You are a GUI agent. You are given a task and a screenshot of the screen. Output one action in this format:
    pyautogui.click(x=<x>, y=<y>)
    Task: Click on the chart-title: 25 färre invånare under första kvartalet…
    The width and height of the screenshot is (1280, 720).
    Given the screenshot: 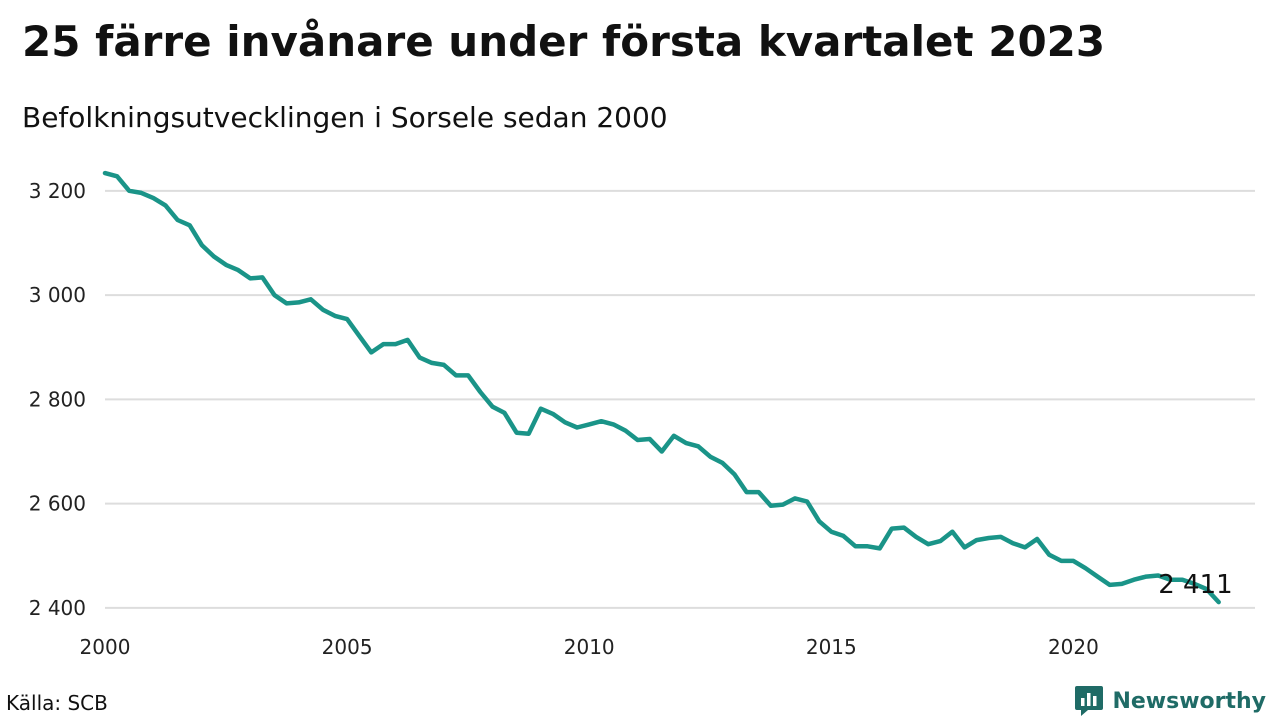 What is the action you would take?
    pyautogui.click(x=564, y=41)
    